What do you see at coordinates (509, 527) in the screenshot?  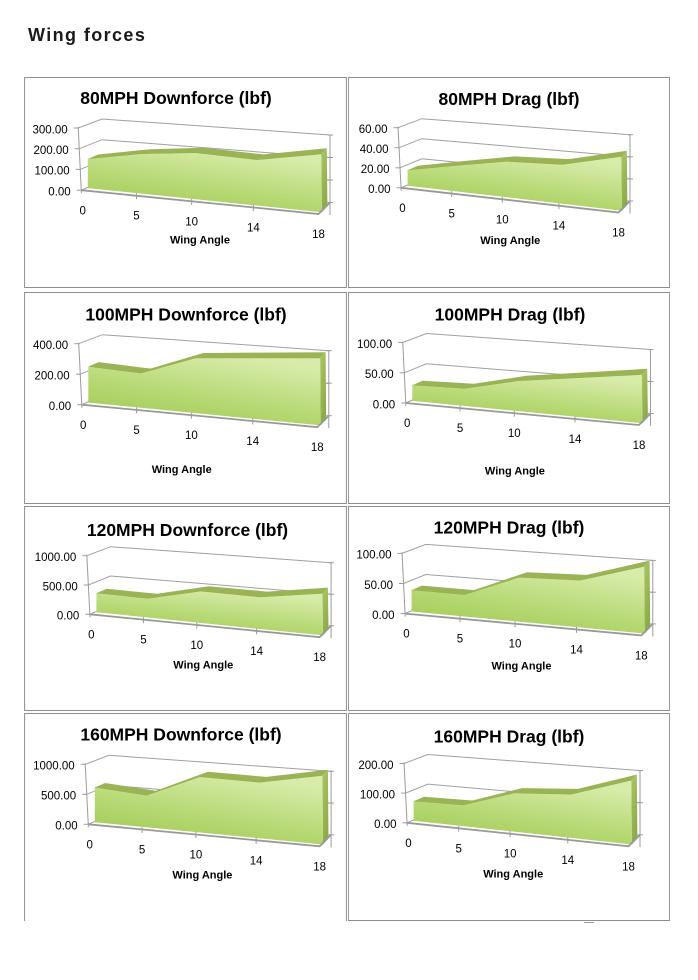 I see `svg-text: 120MPH Drag (lbf)` at bounding box center [509, 527].